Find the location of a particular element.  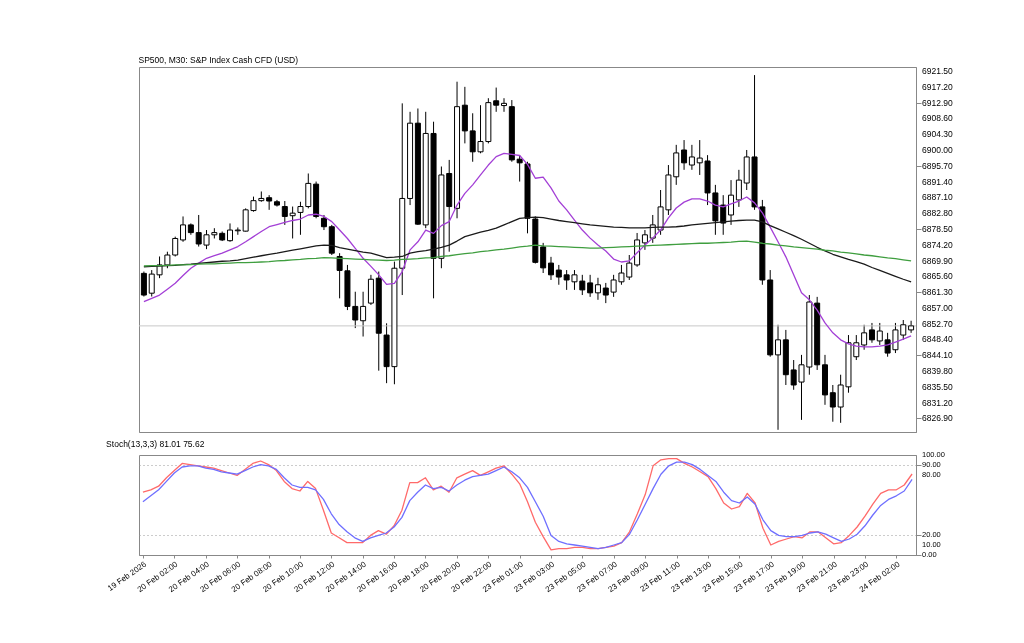

y-tick-label: 6887.10 is located at coordinates (937, 197).